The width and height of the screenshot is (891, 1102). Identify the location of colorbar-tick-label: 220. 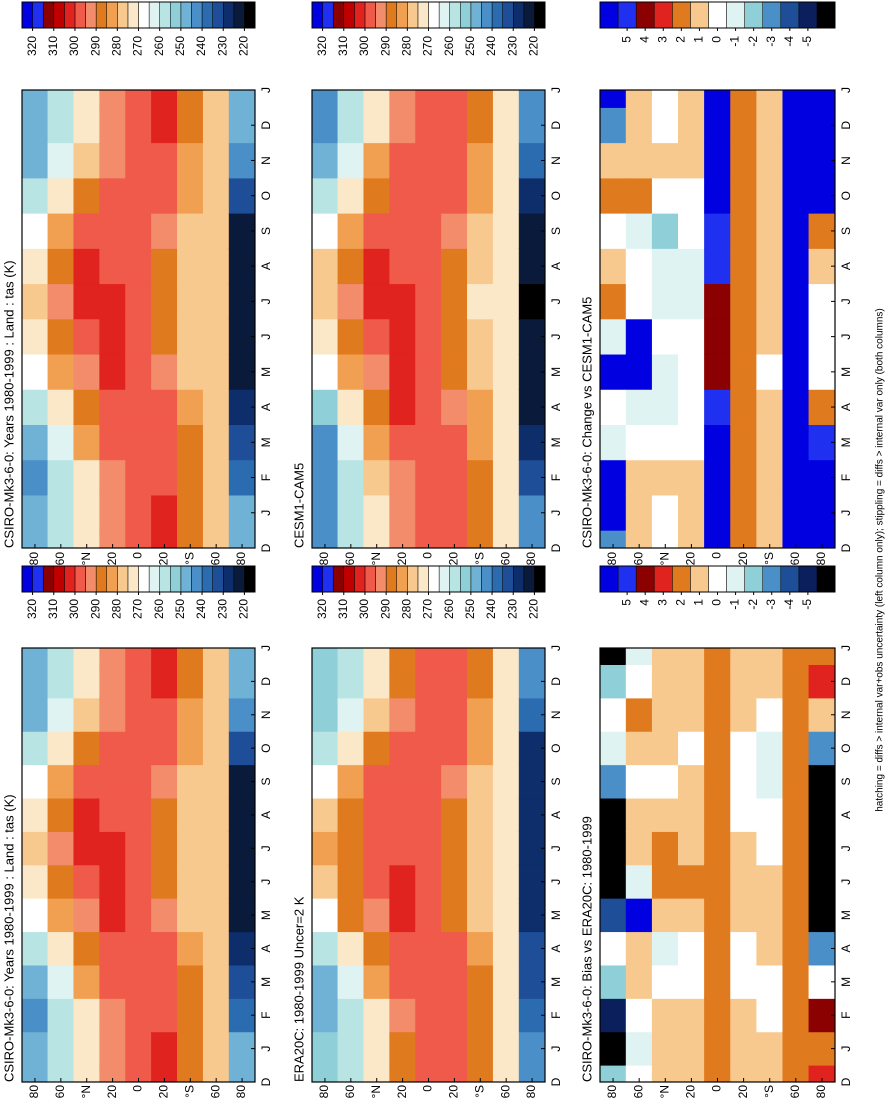
(244, 609).